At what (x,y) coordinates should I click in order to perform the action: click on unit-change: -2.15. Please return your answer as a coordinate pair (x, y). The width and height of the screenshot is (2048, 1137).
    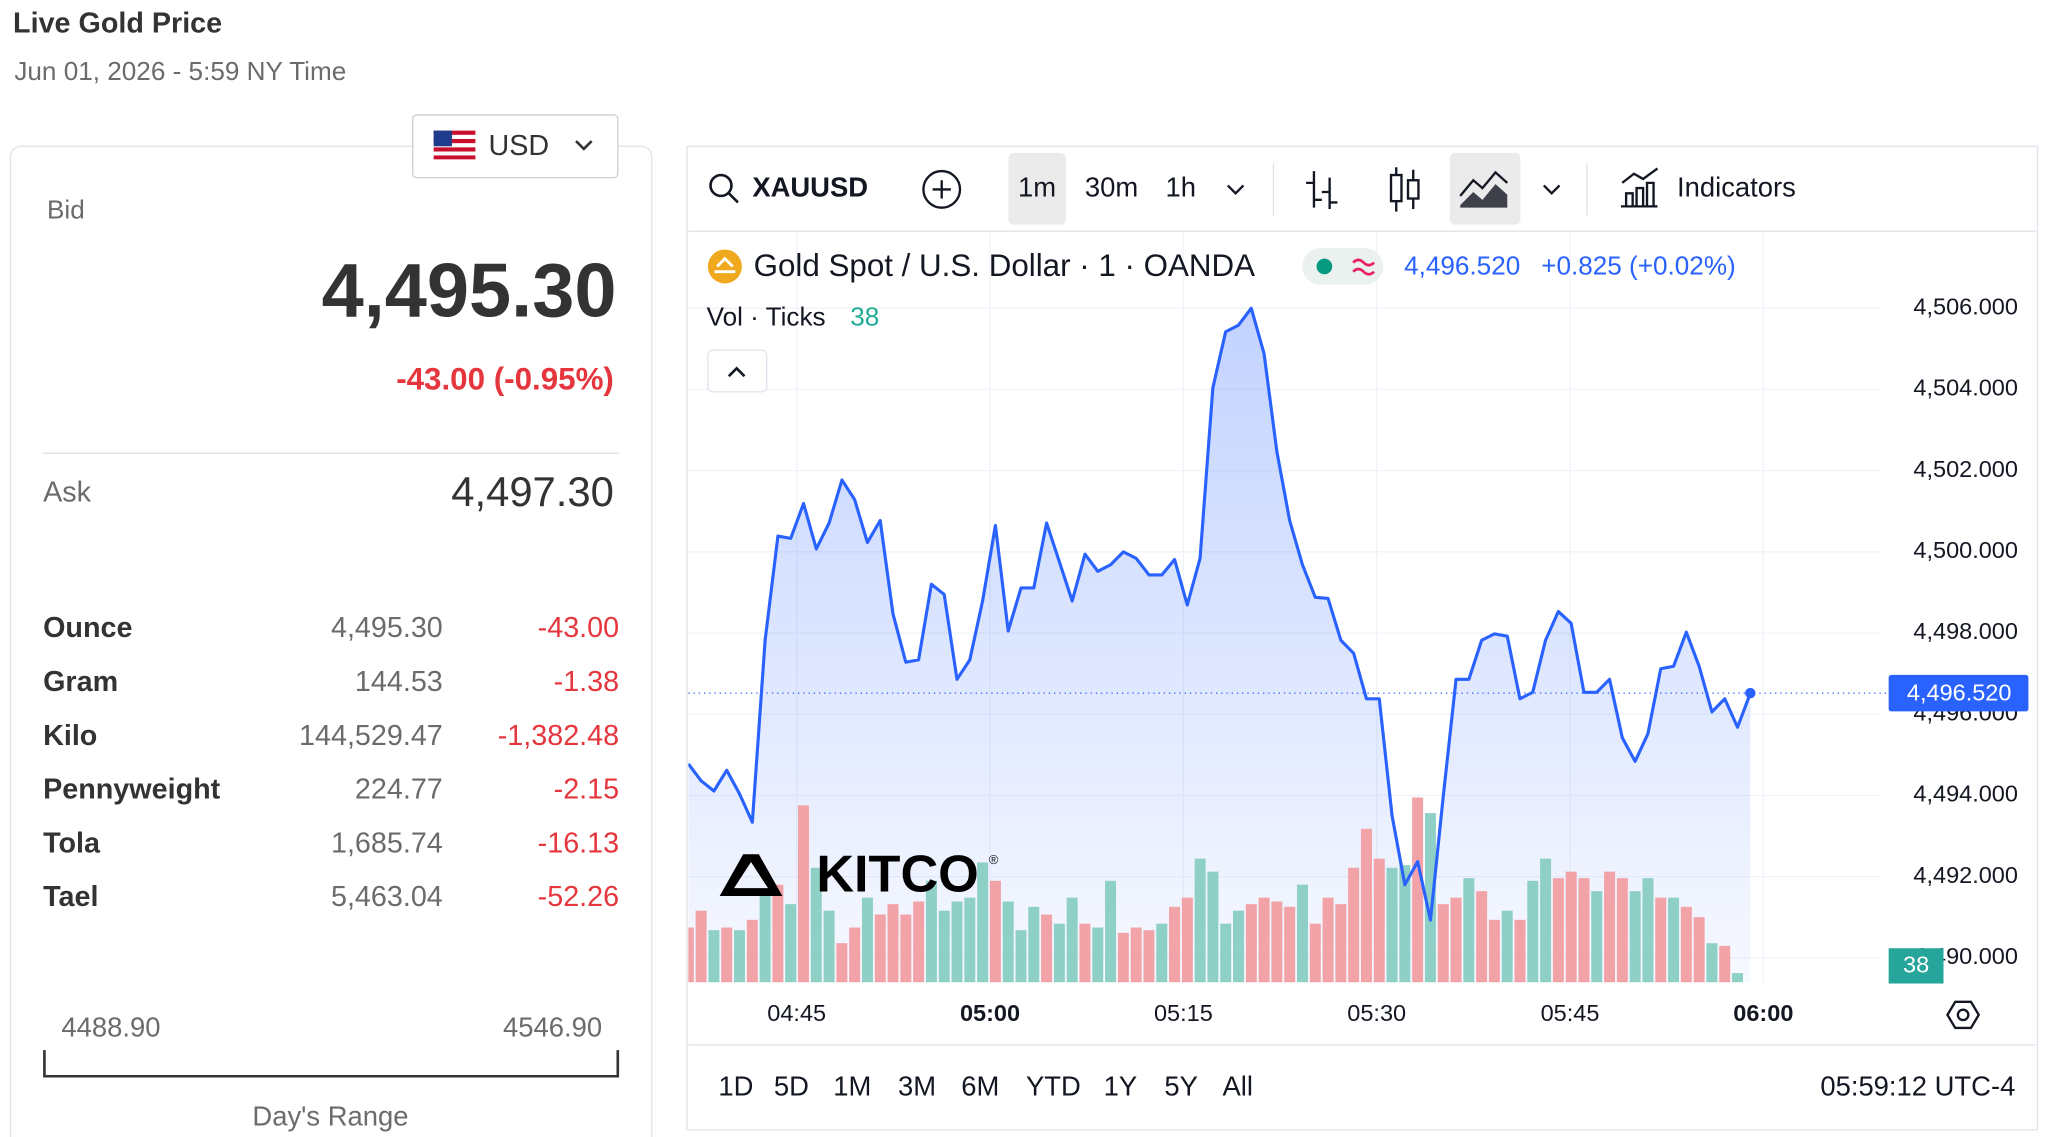
    Looking at the image, I should click on (586, 790).